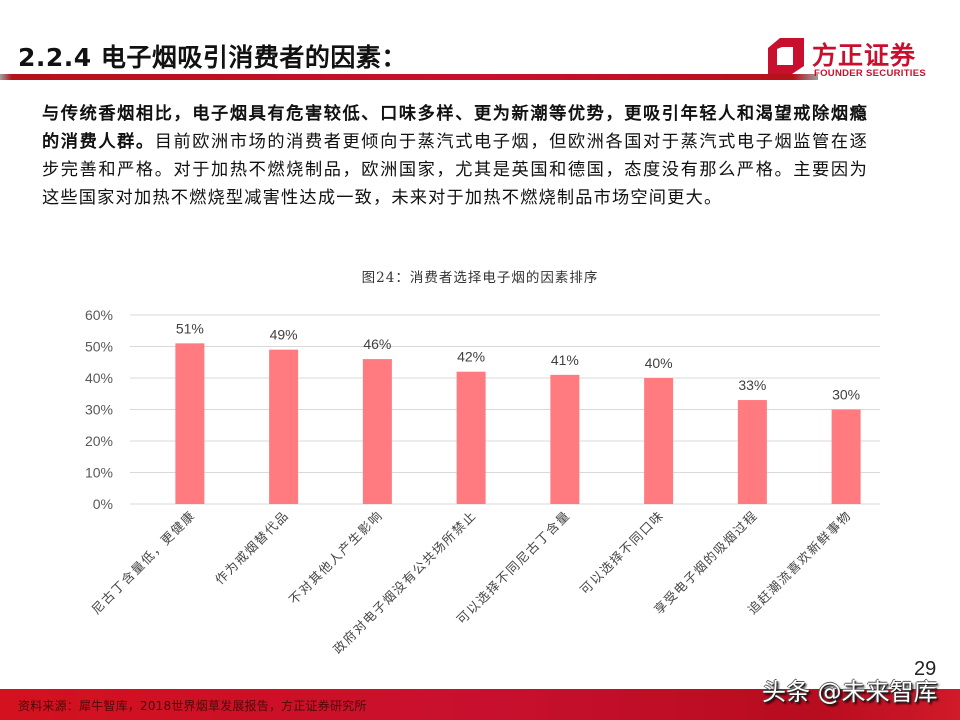 The width and height of the screenshot is (960, 720). I want to click on source-note: 资料来源：犀牛智库，2018世界烟草发展报告，方正证券研究所, so click(192, 706).